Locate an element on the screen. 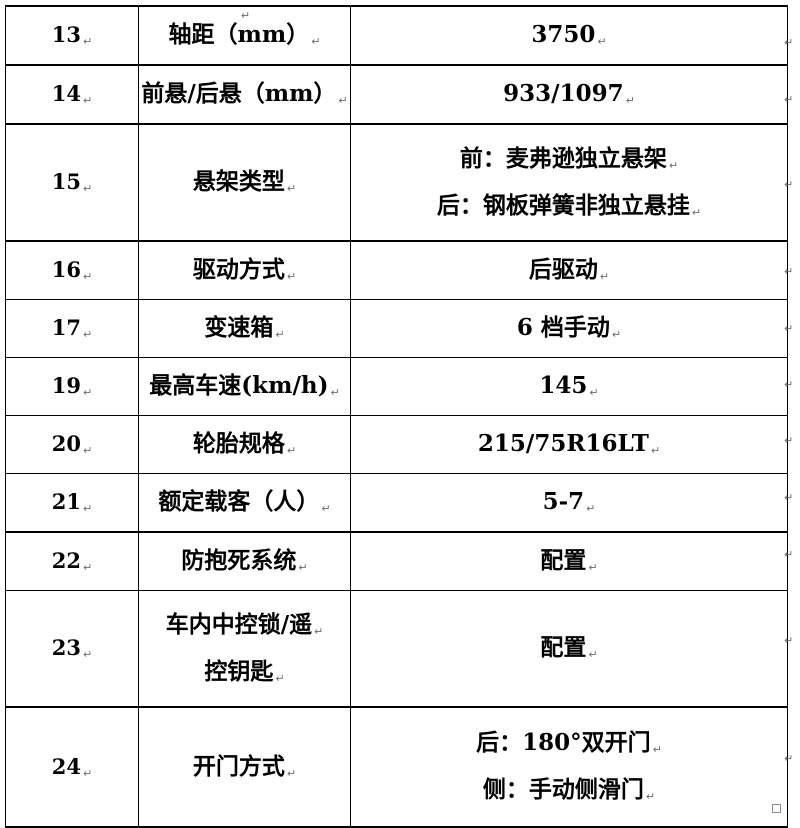  row-index-cell: 17 ↵ is located at coordinates (72, 328).